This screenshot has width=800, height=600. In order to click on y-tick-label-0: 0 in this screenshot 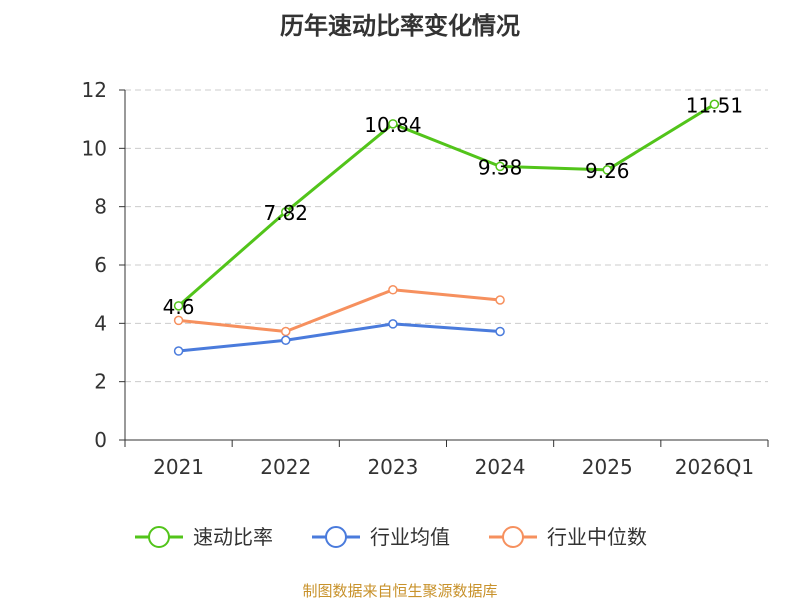, I will do `click(100, 440)`.